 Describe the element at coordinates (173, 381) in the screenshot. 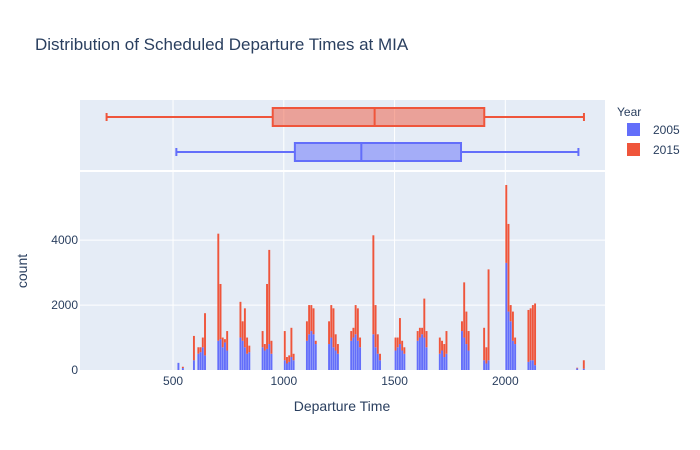

I see `x-tick-label: 500` at that location.